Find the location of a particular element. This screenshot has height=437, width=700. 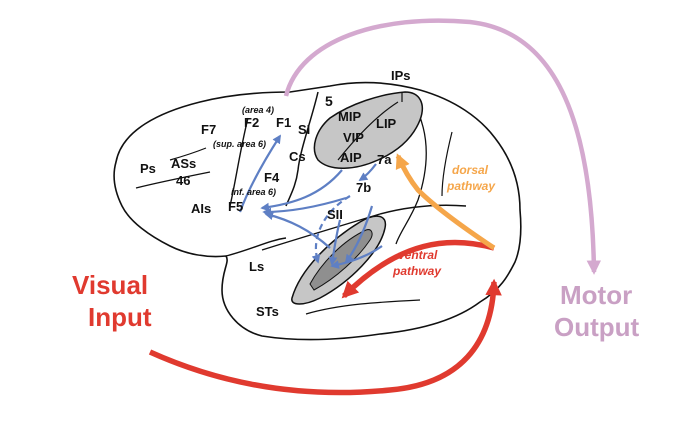

label-ls: Ls is located at coordinates (256, 266).